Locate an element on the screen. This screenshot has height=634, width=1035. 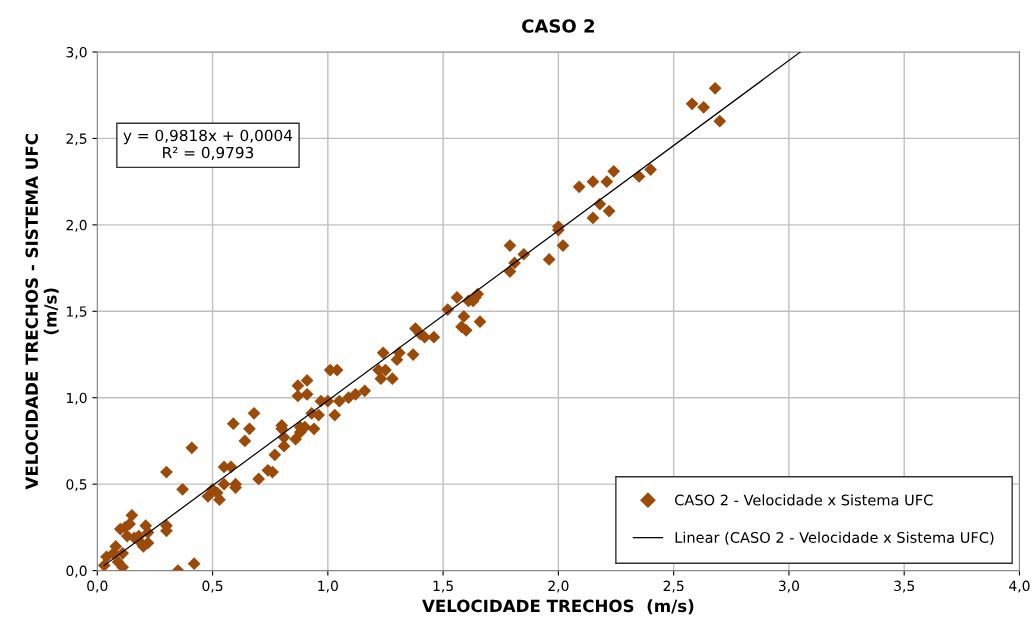
x-tick-label: 4,0 is located at coordinates (1019, 586).